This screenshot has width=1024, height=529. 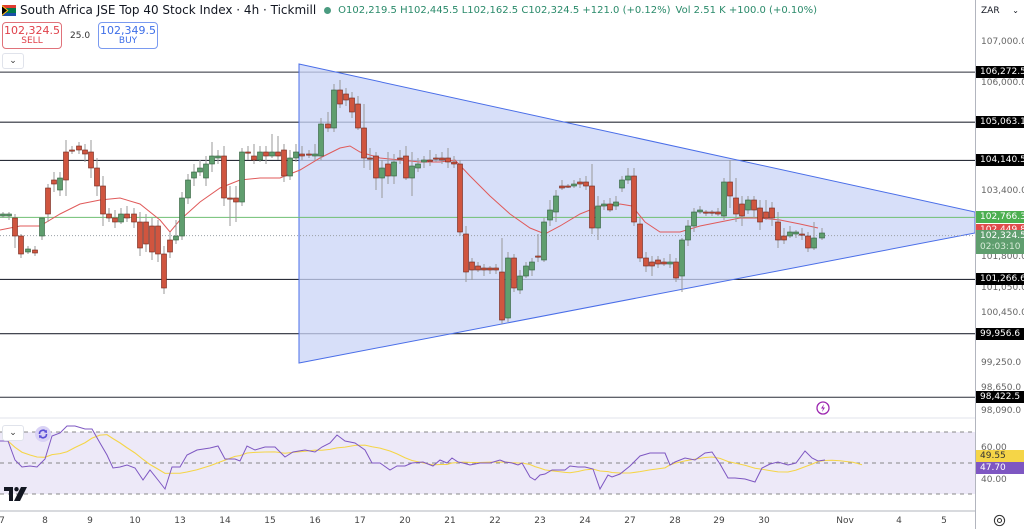 I want to click on time-tick: 4, so click(x=899, y=521).